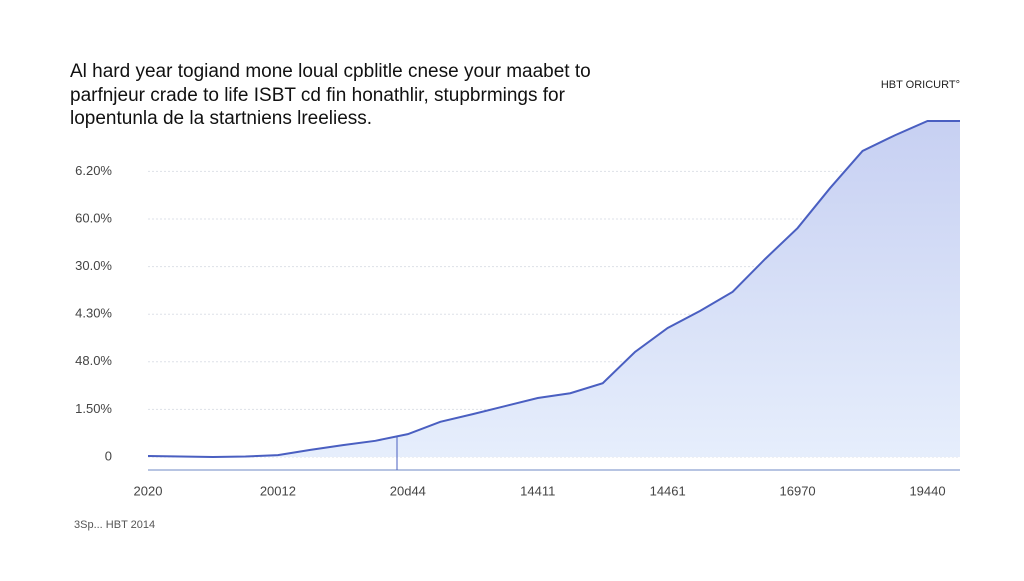 This screenshot has height=581, width=1024. I want to click on y-tick-label: 1.50%, so click(93, 408).